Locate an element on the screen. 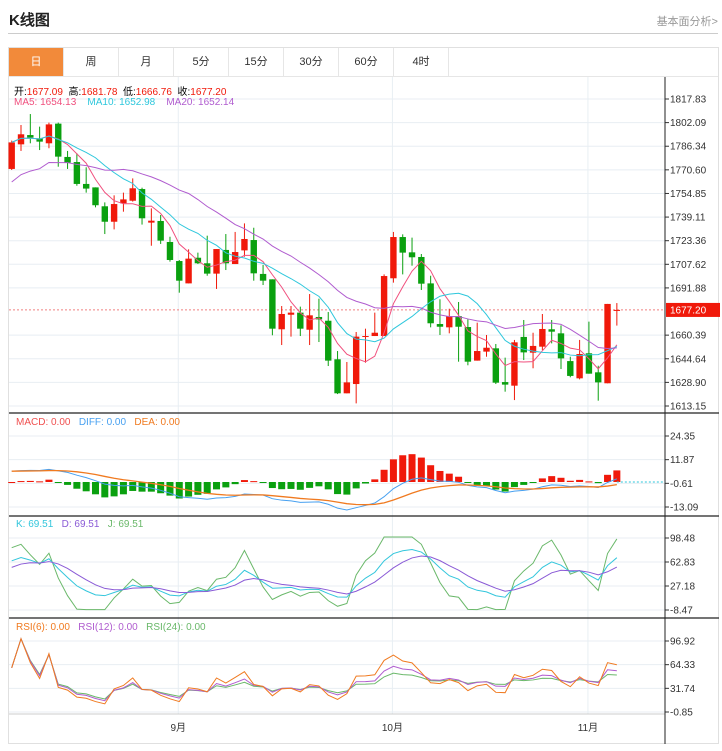 Image resolution: width=722 pixels, height=751 pixels. price-tick-label: 1817.83 is located at coordinates (688, 100).